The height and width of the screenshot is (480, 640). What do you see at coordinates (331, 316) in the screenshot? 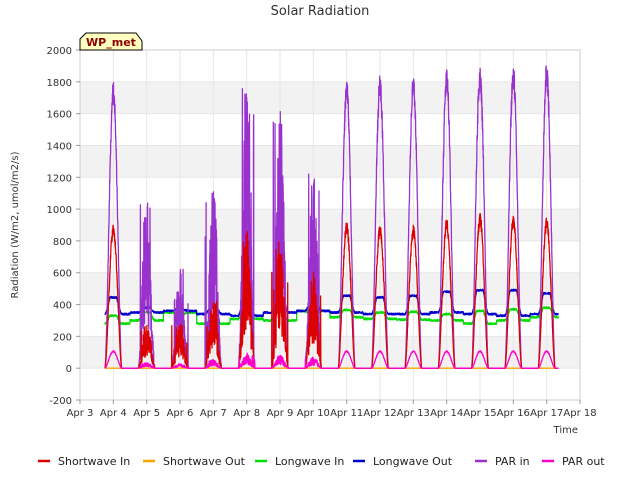
I see `series-line-longwave-in` at bounding box center [331, 316].